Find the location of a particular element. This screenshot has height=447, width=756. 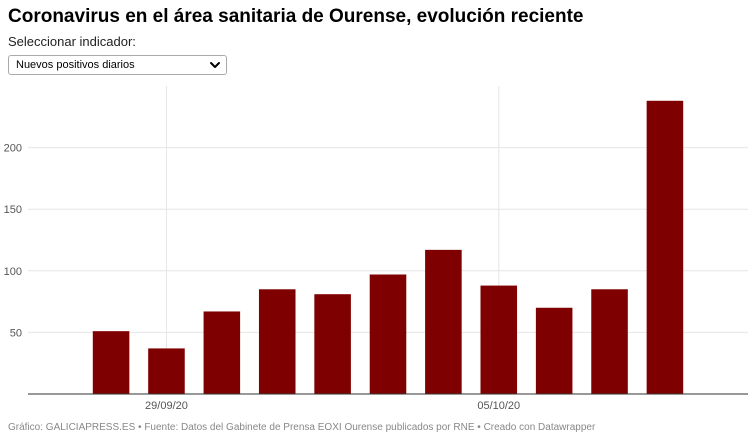

indicator-selector-label: Seleccionar indicador: is located at coordinates (72, 41).